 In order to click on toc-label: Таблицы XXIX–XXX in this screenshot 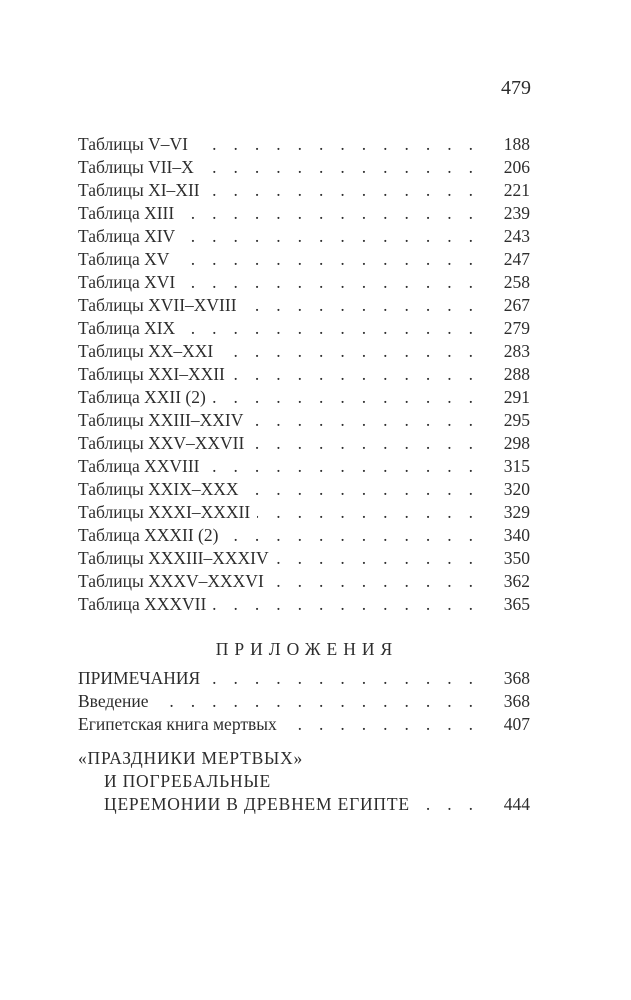, I will do `click(158, 489)`.